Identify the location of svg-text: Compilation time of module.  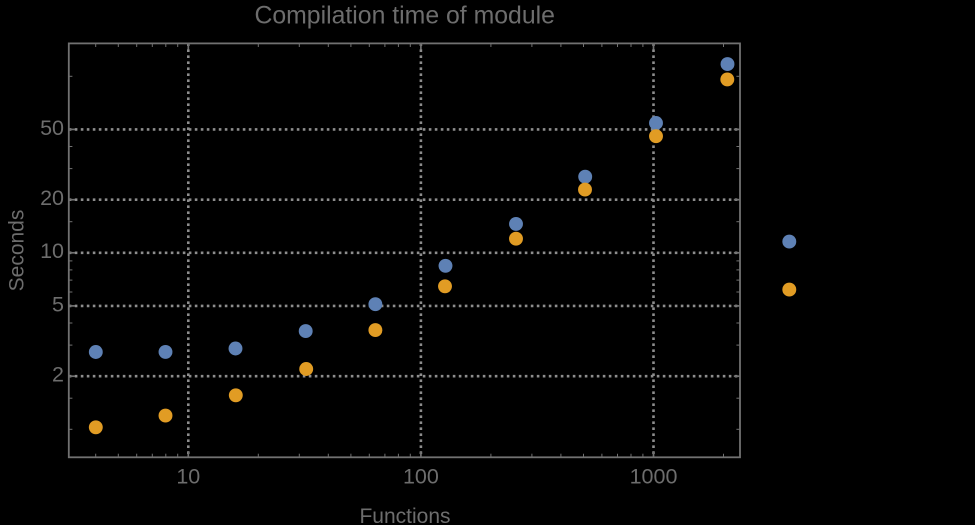
(404, 15).